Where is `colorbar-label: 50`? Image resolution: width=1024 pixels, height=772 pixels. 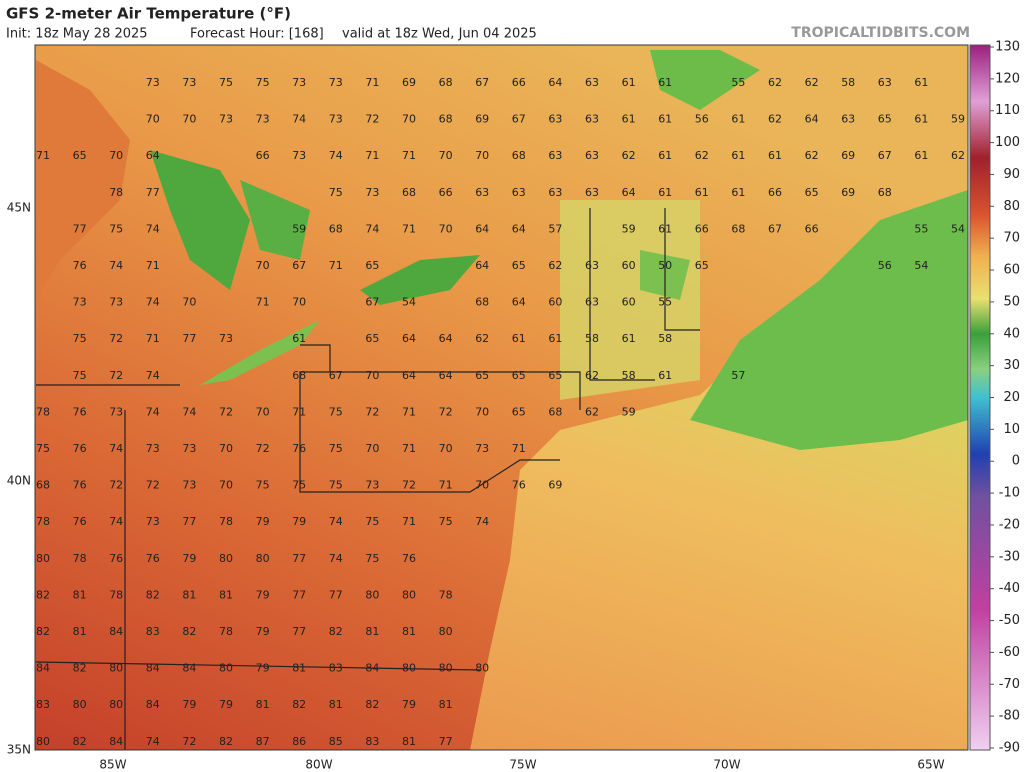 colorbar-label: 50 is located at coordinates (1011, 301).